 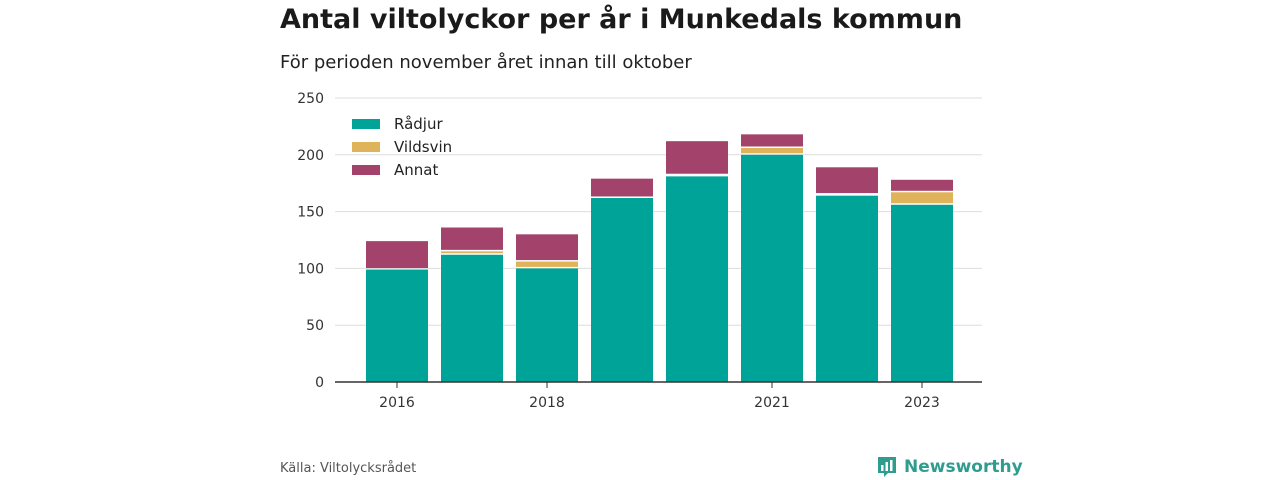 What do you see at coordinates (887, 467) in the screenshot?
I see `newsworthy-logo-icon` at bounding box center [887, 467].